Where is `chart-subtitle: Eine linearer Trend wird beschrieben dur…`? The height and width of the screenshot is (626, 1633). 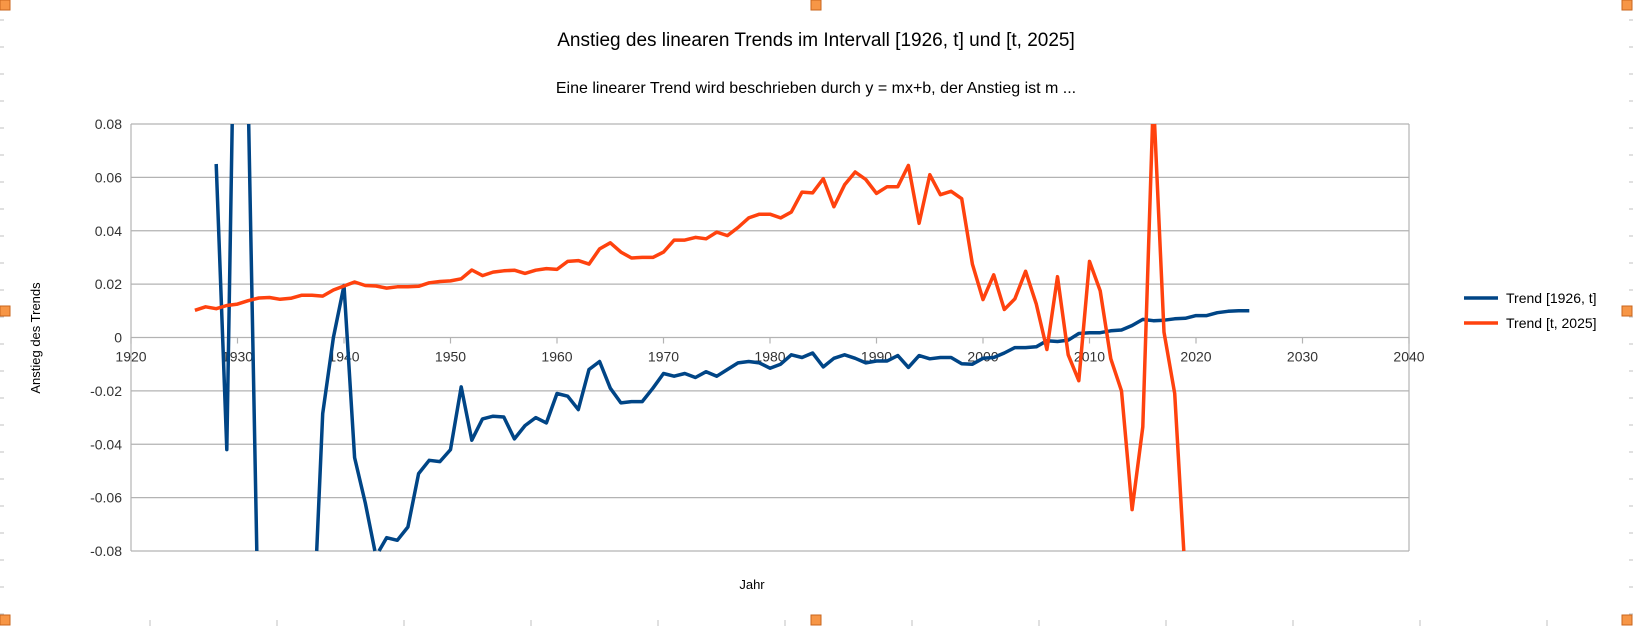
chart-subtitle: Eine linearer Trend wird beschrieben dur… is located at coordinates (816, 88).